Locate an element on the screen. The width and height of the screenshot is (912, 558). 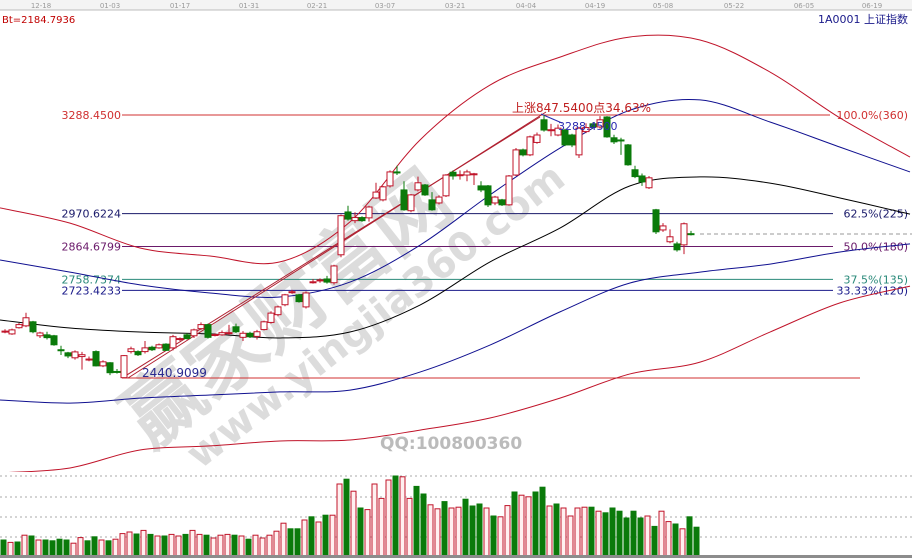
low-annotation: 2440.9099 is located at coordinates (174, 373).